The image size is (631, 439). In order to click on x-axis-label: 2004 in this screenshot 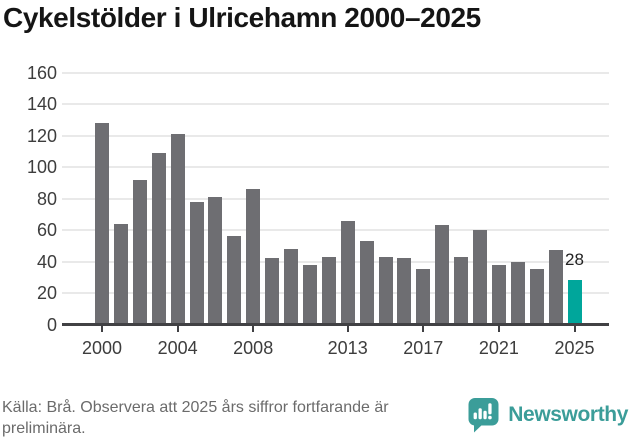, I will do `click(177, 348)`.